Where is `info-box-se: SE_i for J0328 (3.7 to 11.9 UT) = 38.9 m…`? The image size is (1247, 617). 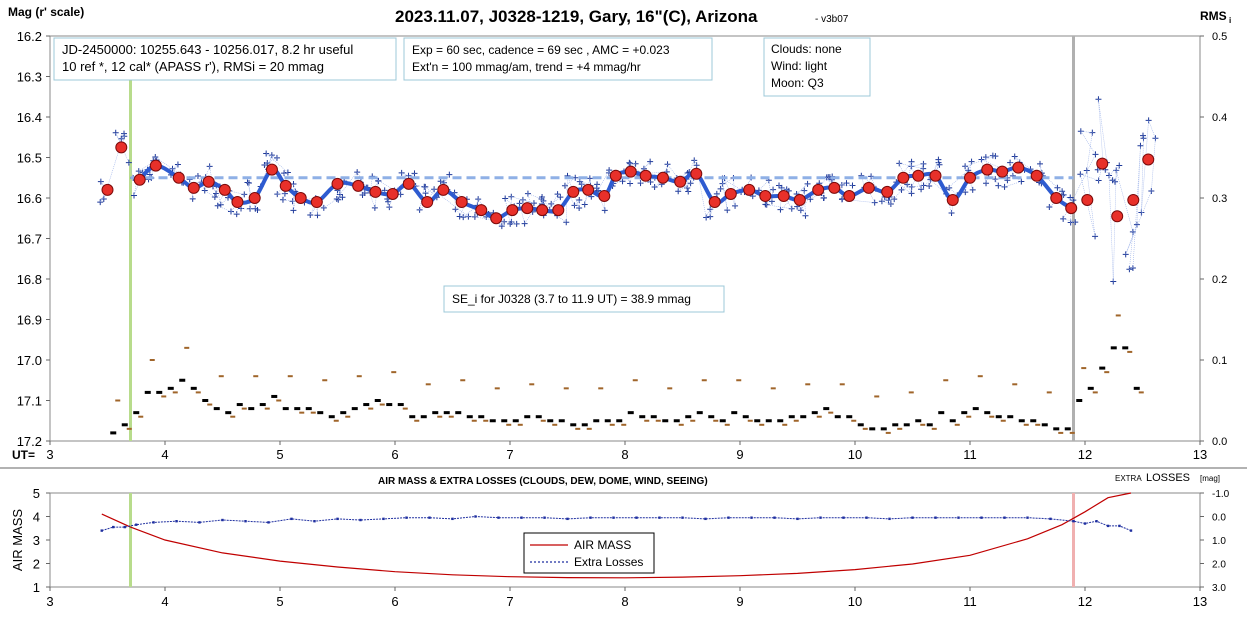
info-box-se: SE_i for J0328 (3.7 to 11.9 UT) = 38.9 m… is located at coordinates (584, 299).